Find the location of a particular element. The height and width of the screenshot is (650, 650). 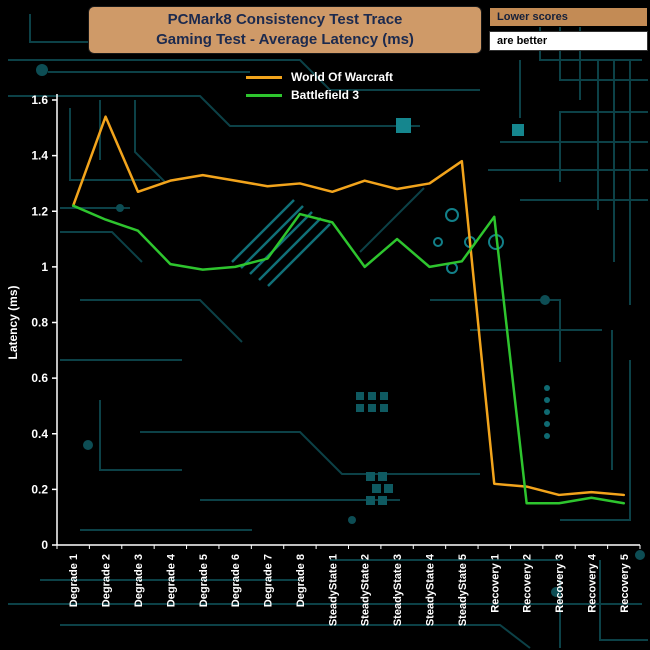

legend-item-battlefield-3: Battlefield 3 is located at coordinates (319, 95).